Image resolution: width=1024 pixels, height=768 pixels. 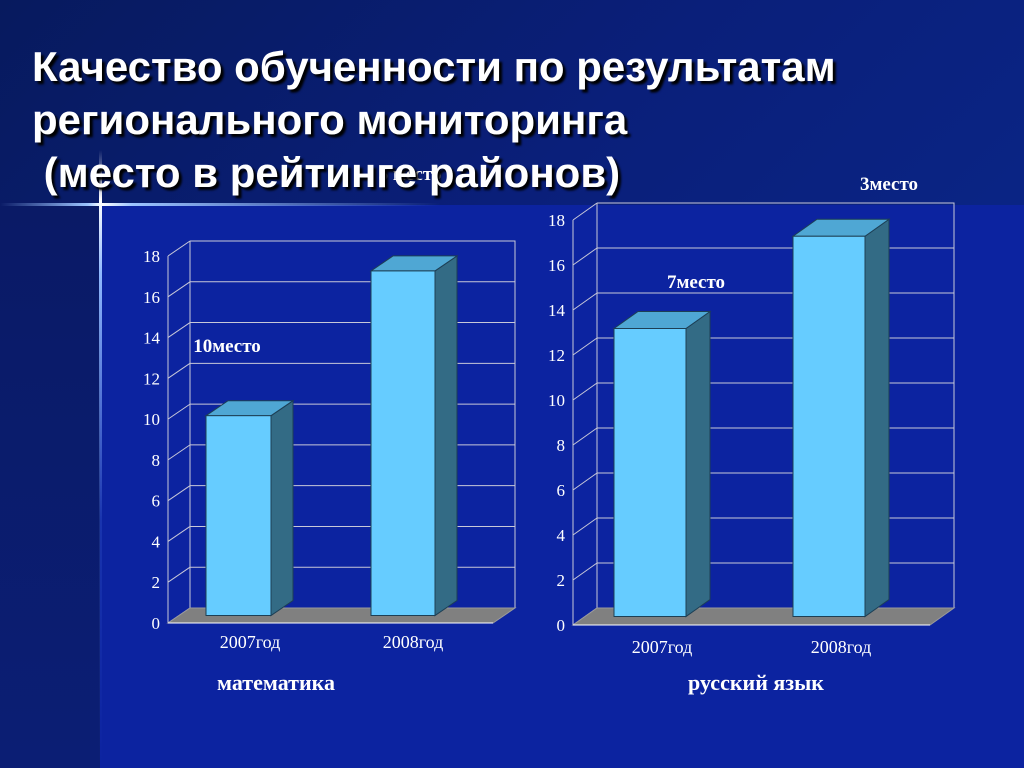 What do you see at coordinates (696, 282) in the screenshot?
I see `chart-2-data-label-1: 7место` at bounding box center [696, 282].